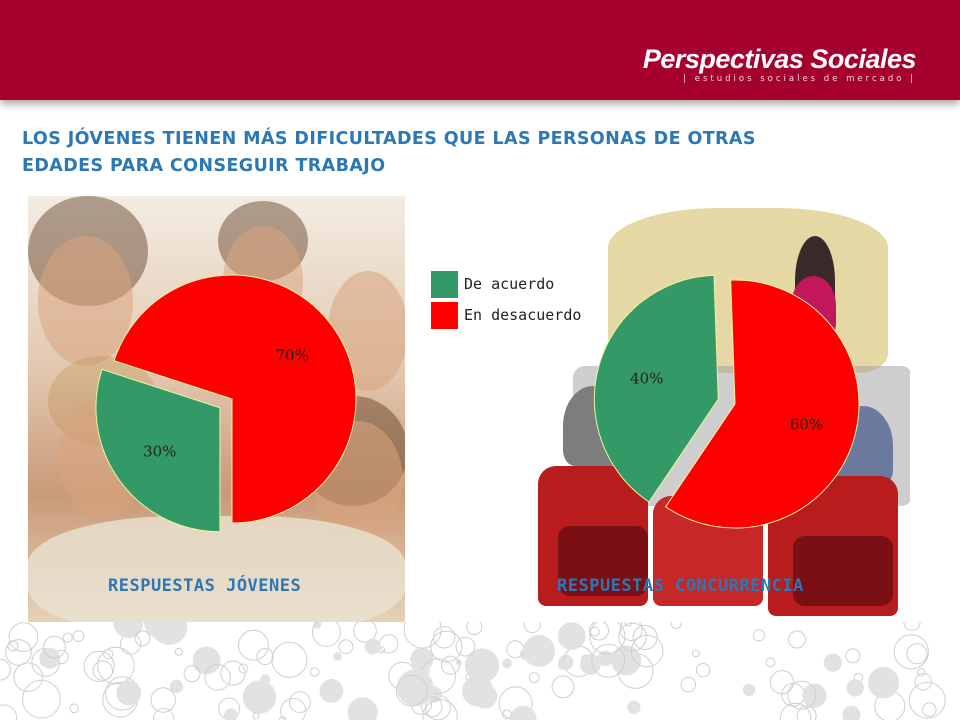 The image size is (960, 720). What do you see at coordinates (159, 451) in the screenshot?
I see `pie-data-label: 30%` at bounding box center [159, 451].